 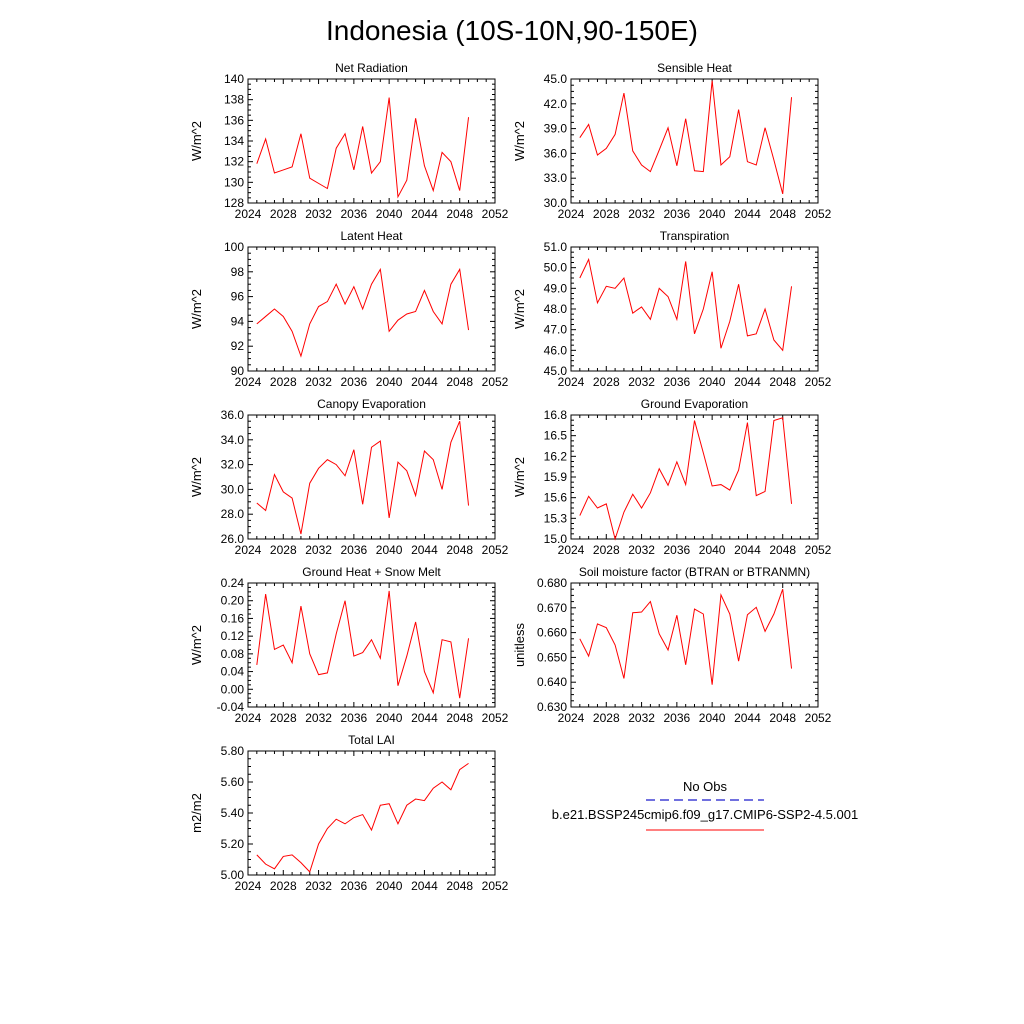 I want to click on y-tick-label: 34.0, so click(x=233, y=440).